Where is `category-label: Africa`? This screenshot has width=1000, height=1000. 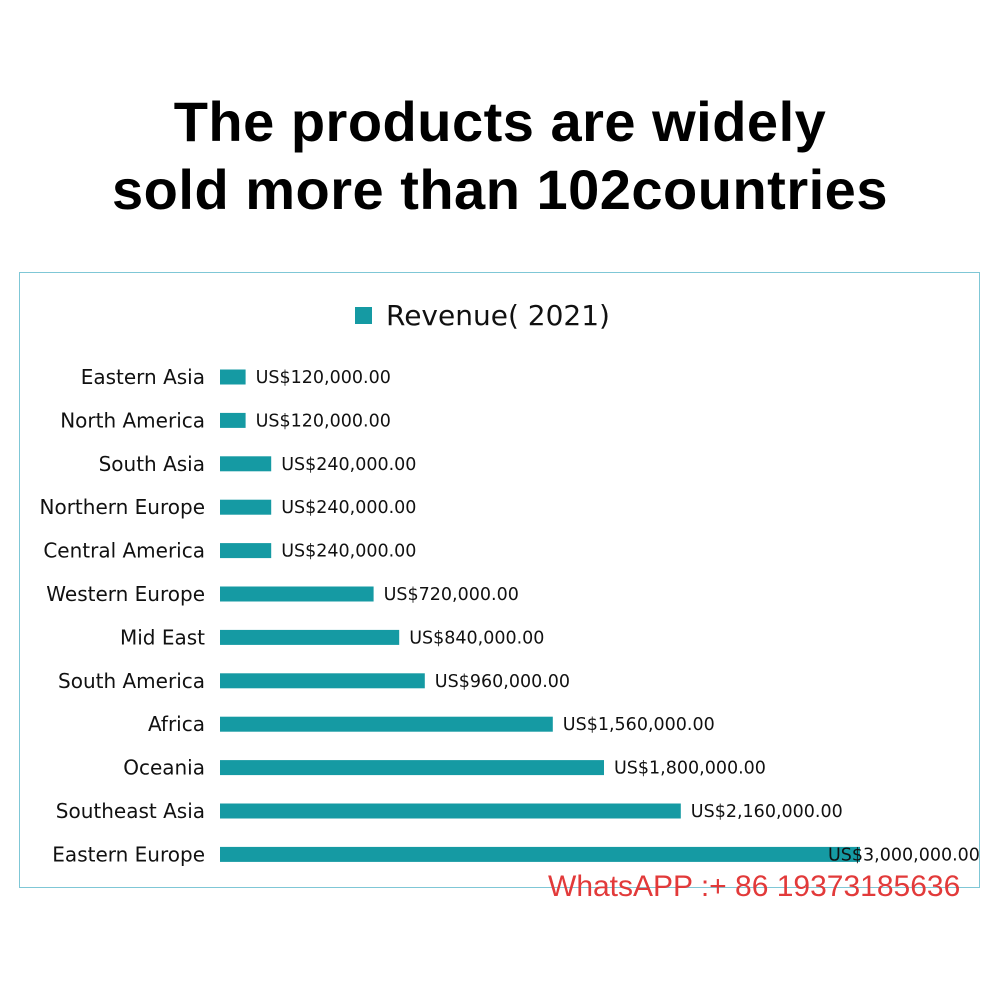
category-label: Africa is located at coordinates (176, 724).